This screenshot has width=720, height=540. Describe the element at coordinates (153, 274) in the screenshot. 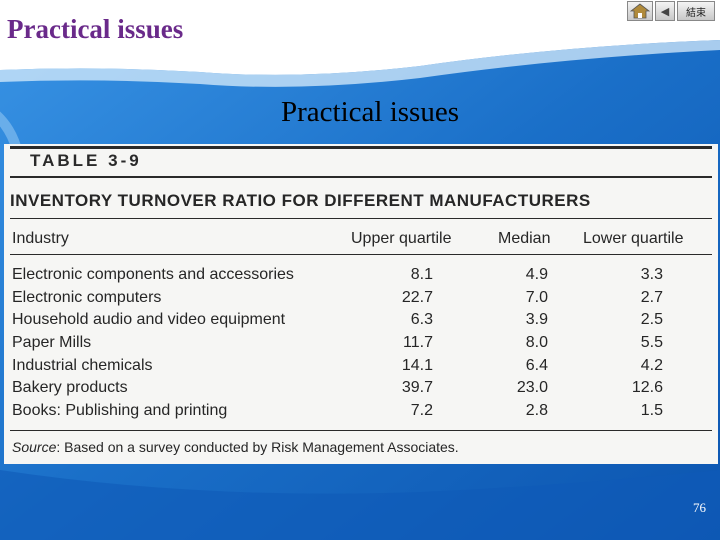

I see `cell-industry: Electronic components and accessories` at that location.